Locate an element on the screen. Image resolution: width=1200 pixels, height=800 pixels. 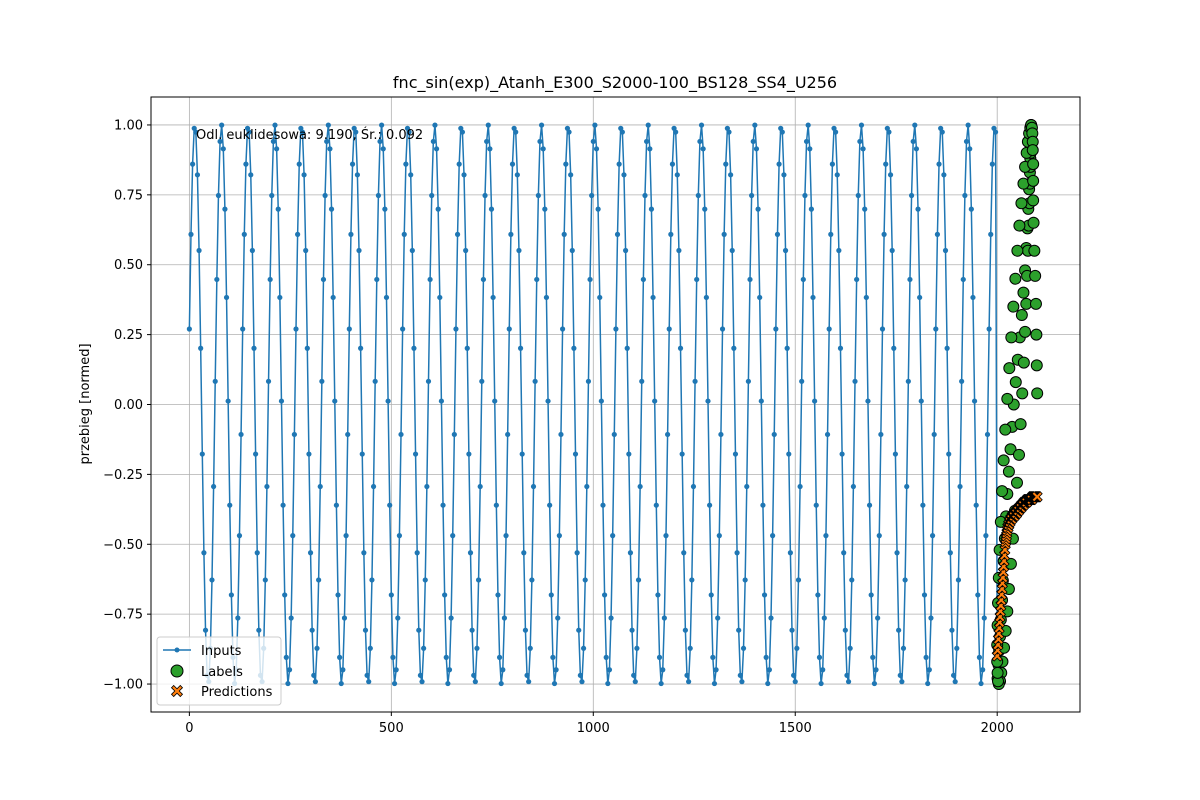
y-tick-label: 0.50 is located at coordinates (128, 265).